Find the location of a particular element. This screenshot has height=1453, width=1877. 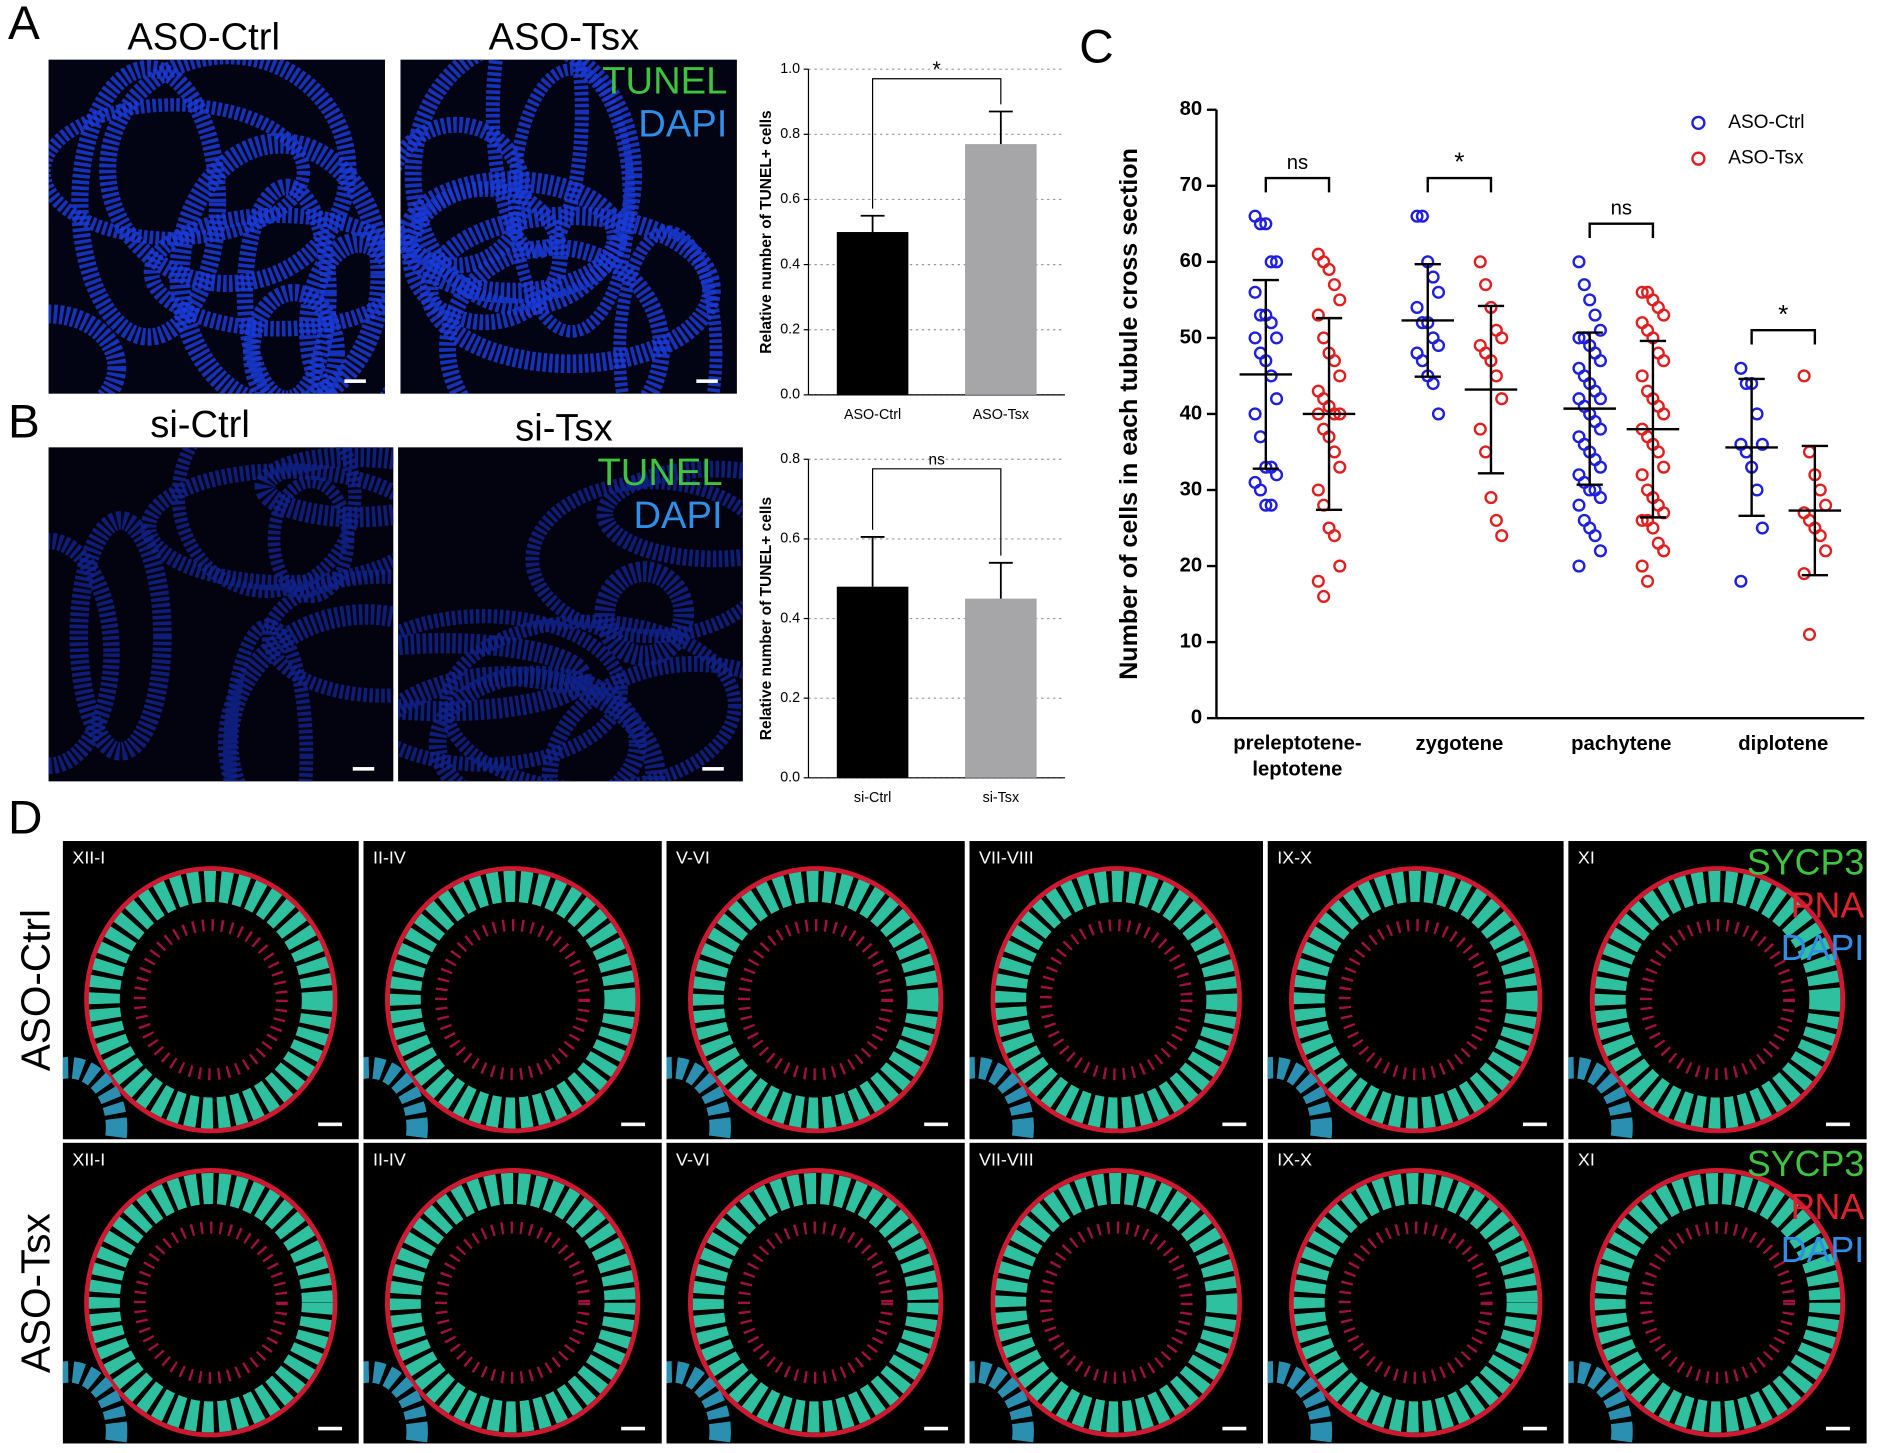

tubule-lumen is located at coordinates (210, 1302).